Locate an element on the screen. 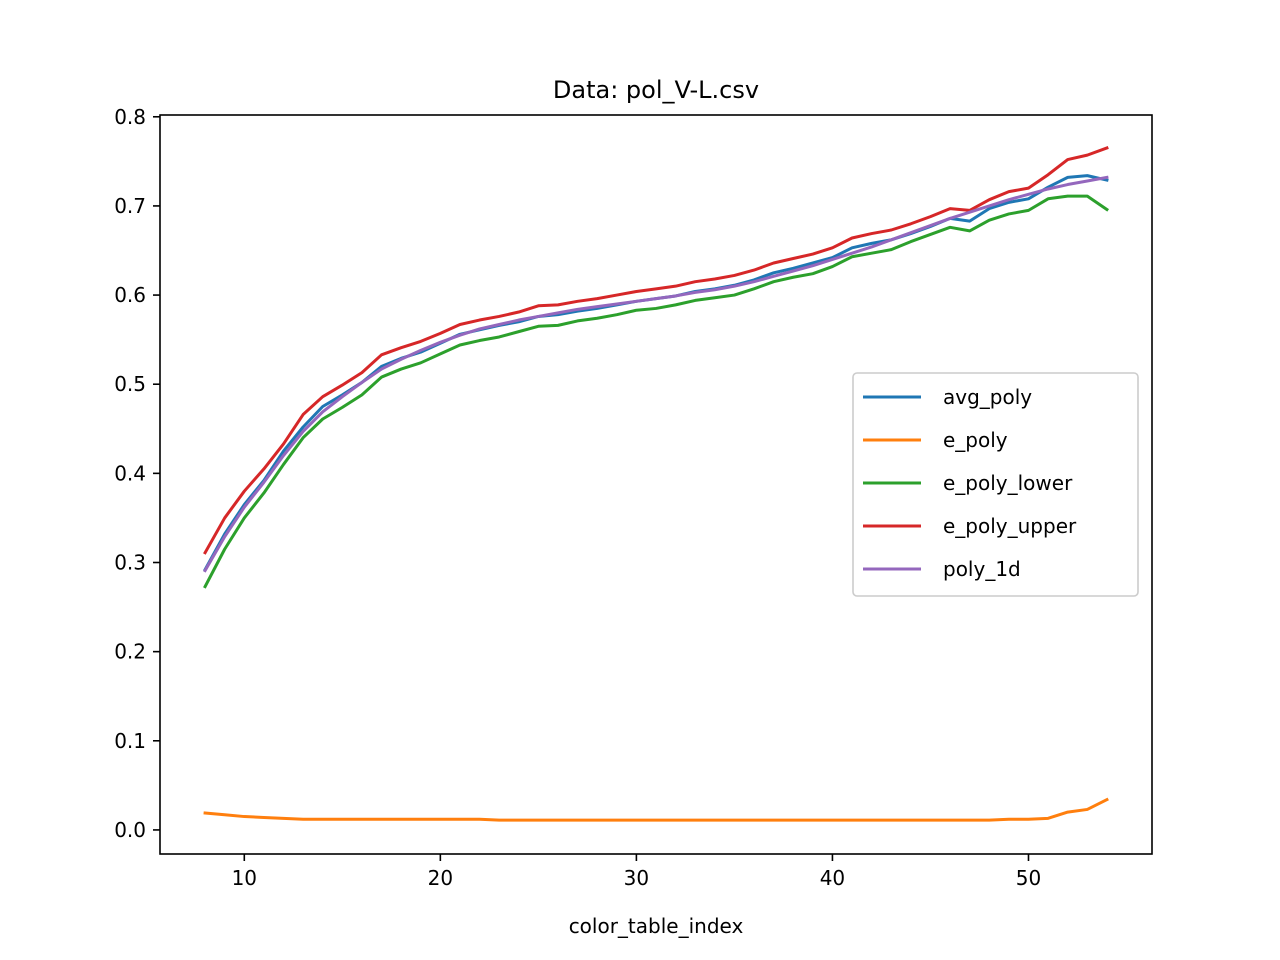 This screenshot has height=960, width=1280. series-line-e-poly is located at coordinates (656, 809).